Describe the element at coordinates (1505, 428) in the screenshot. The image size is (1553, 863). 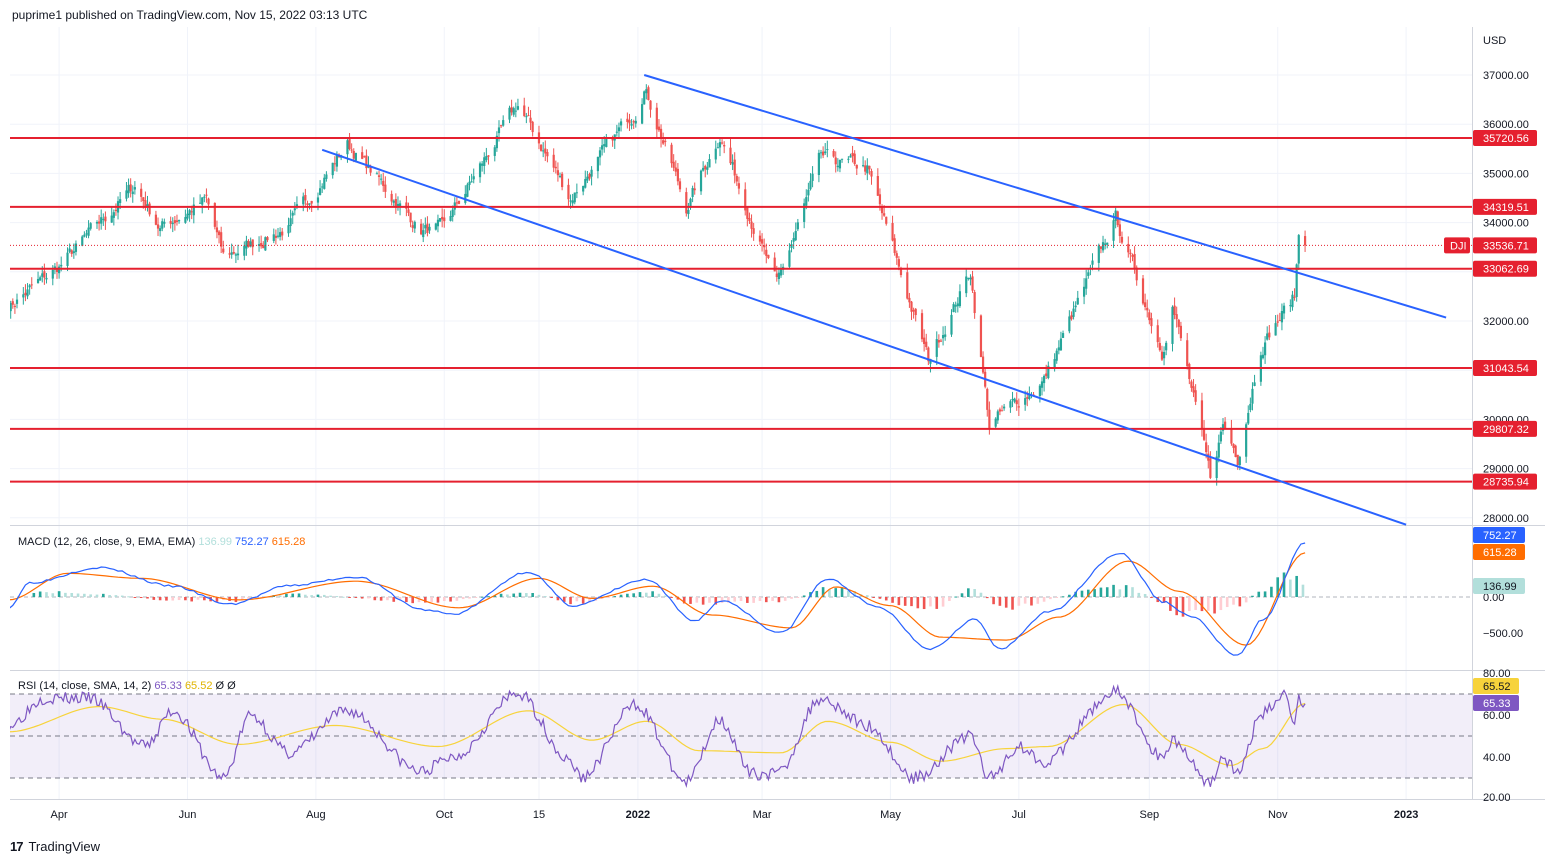
I see `level-price-tag` at that location.